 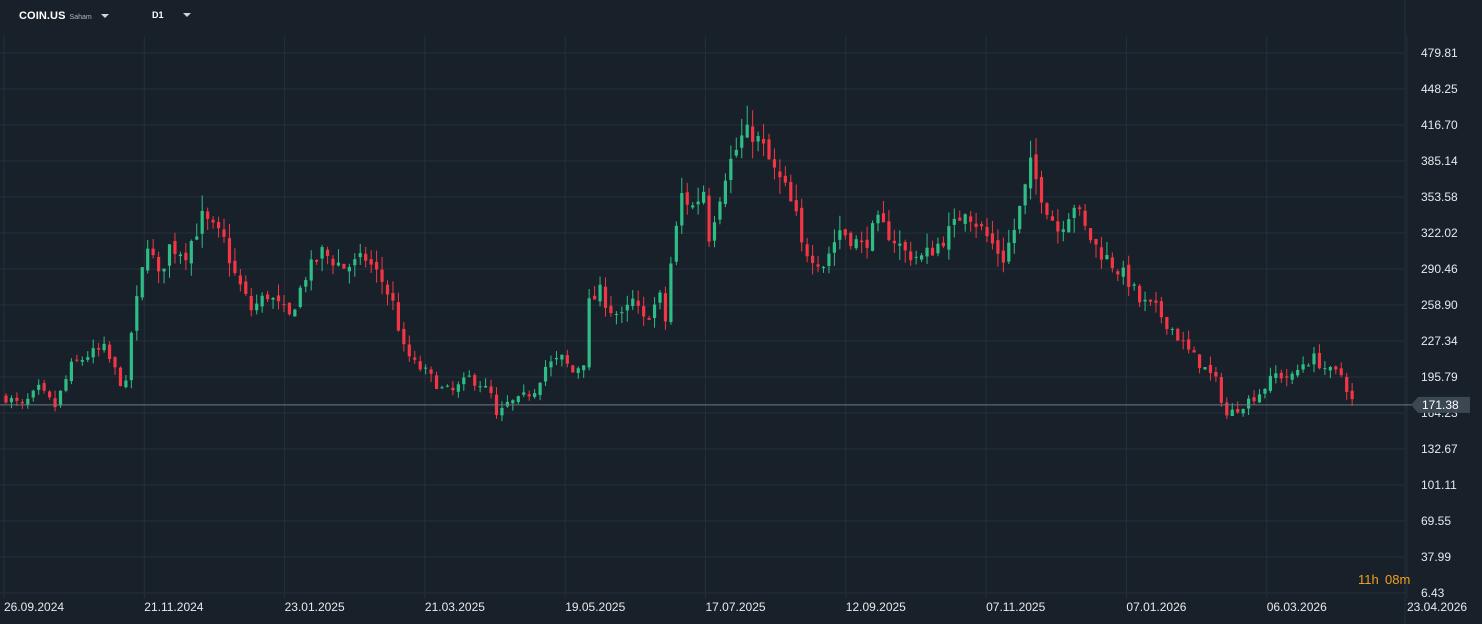 I want to click on chart-toolbar: COIN.US Saham D1, so click(x=700, y=18).